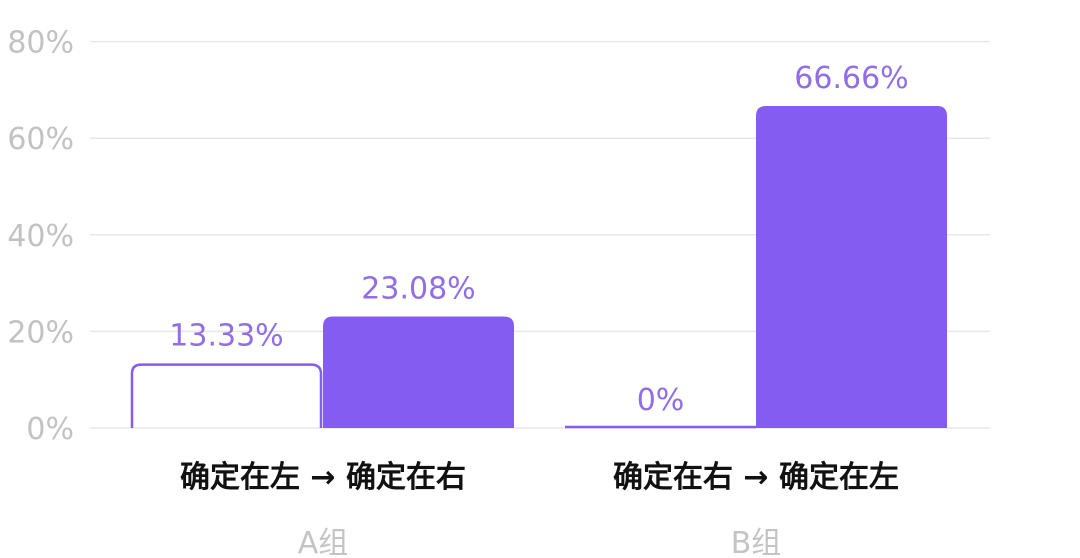 The image size is (1080, 558). What do you see at coordinates (418, 289) in the screenshot?
I see `bar-value-label: 23.08%` at bounding box center [418, 289].